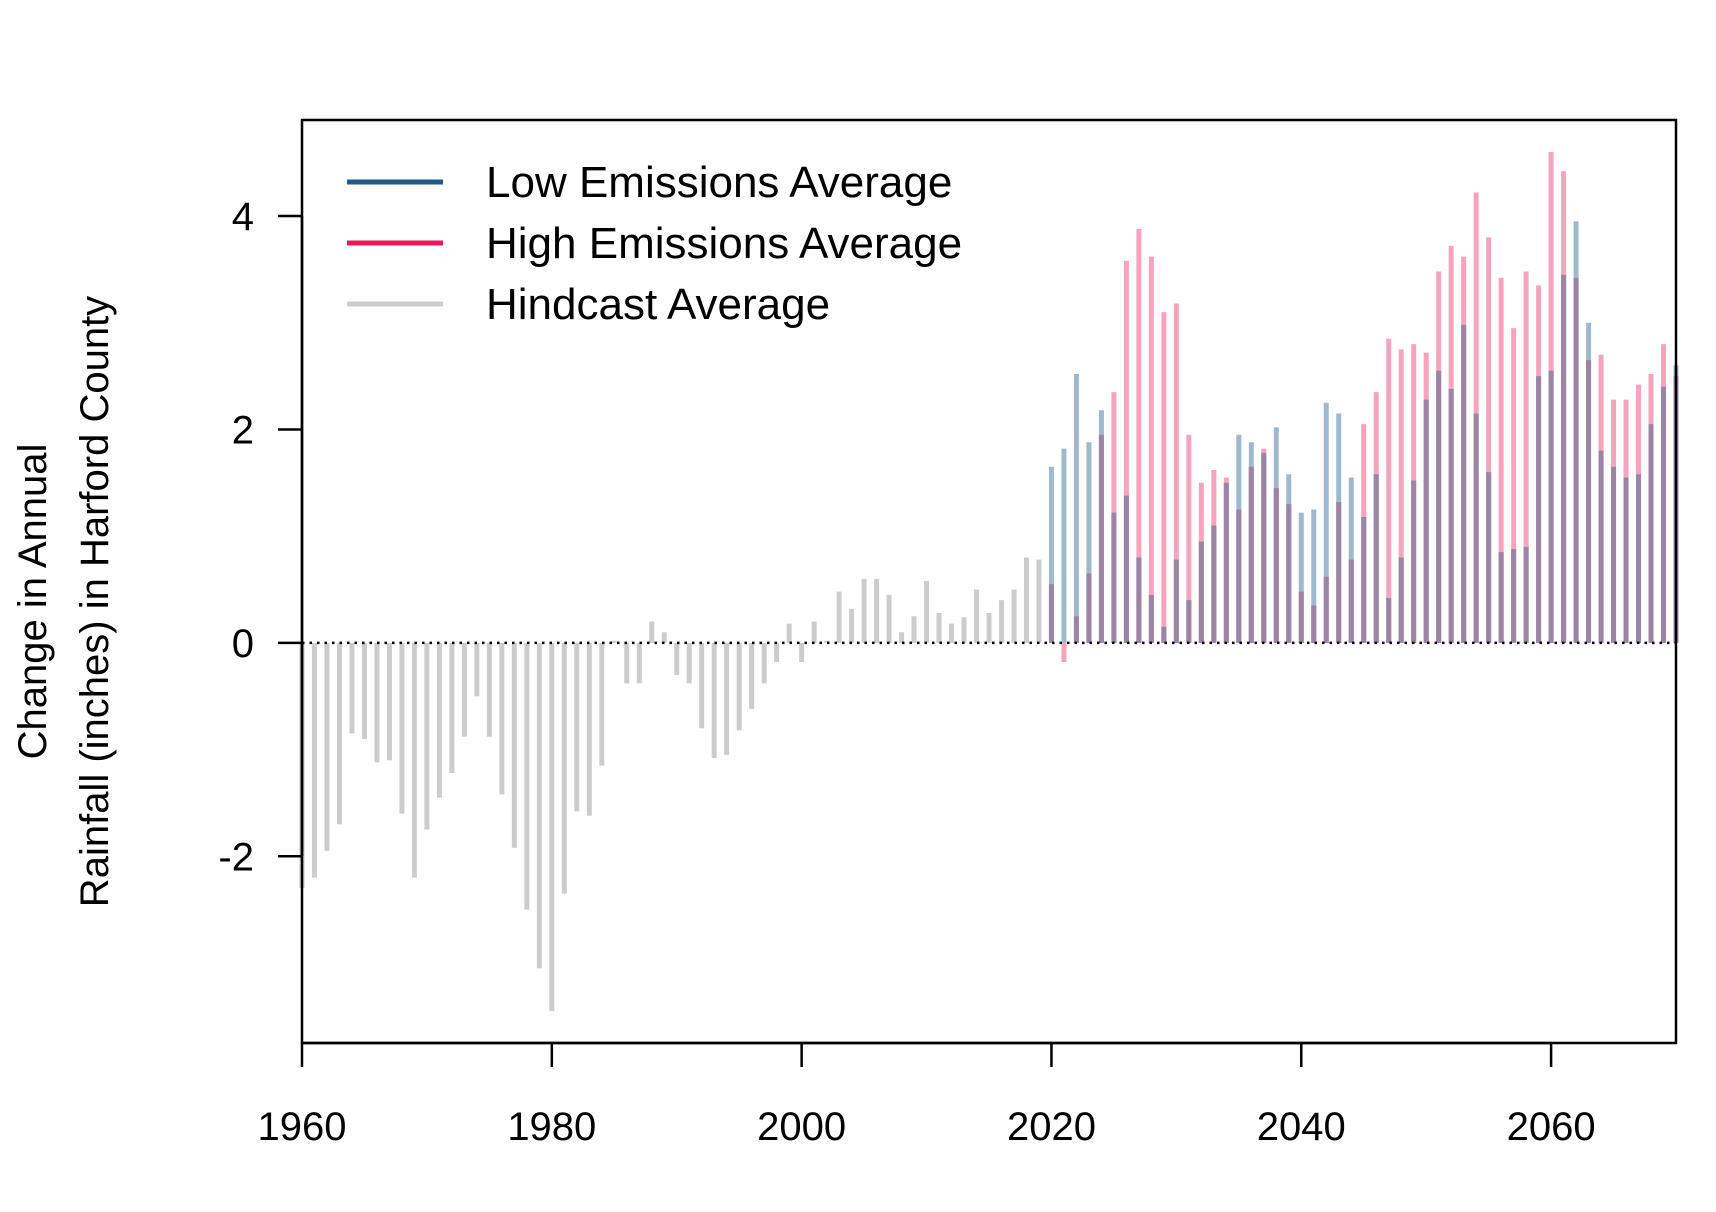 The height and width of the screenshot is (1212, 1716). I want to click on legend-label: Low Emissions Average, so click(719, 182).